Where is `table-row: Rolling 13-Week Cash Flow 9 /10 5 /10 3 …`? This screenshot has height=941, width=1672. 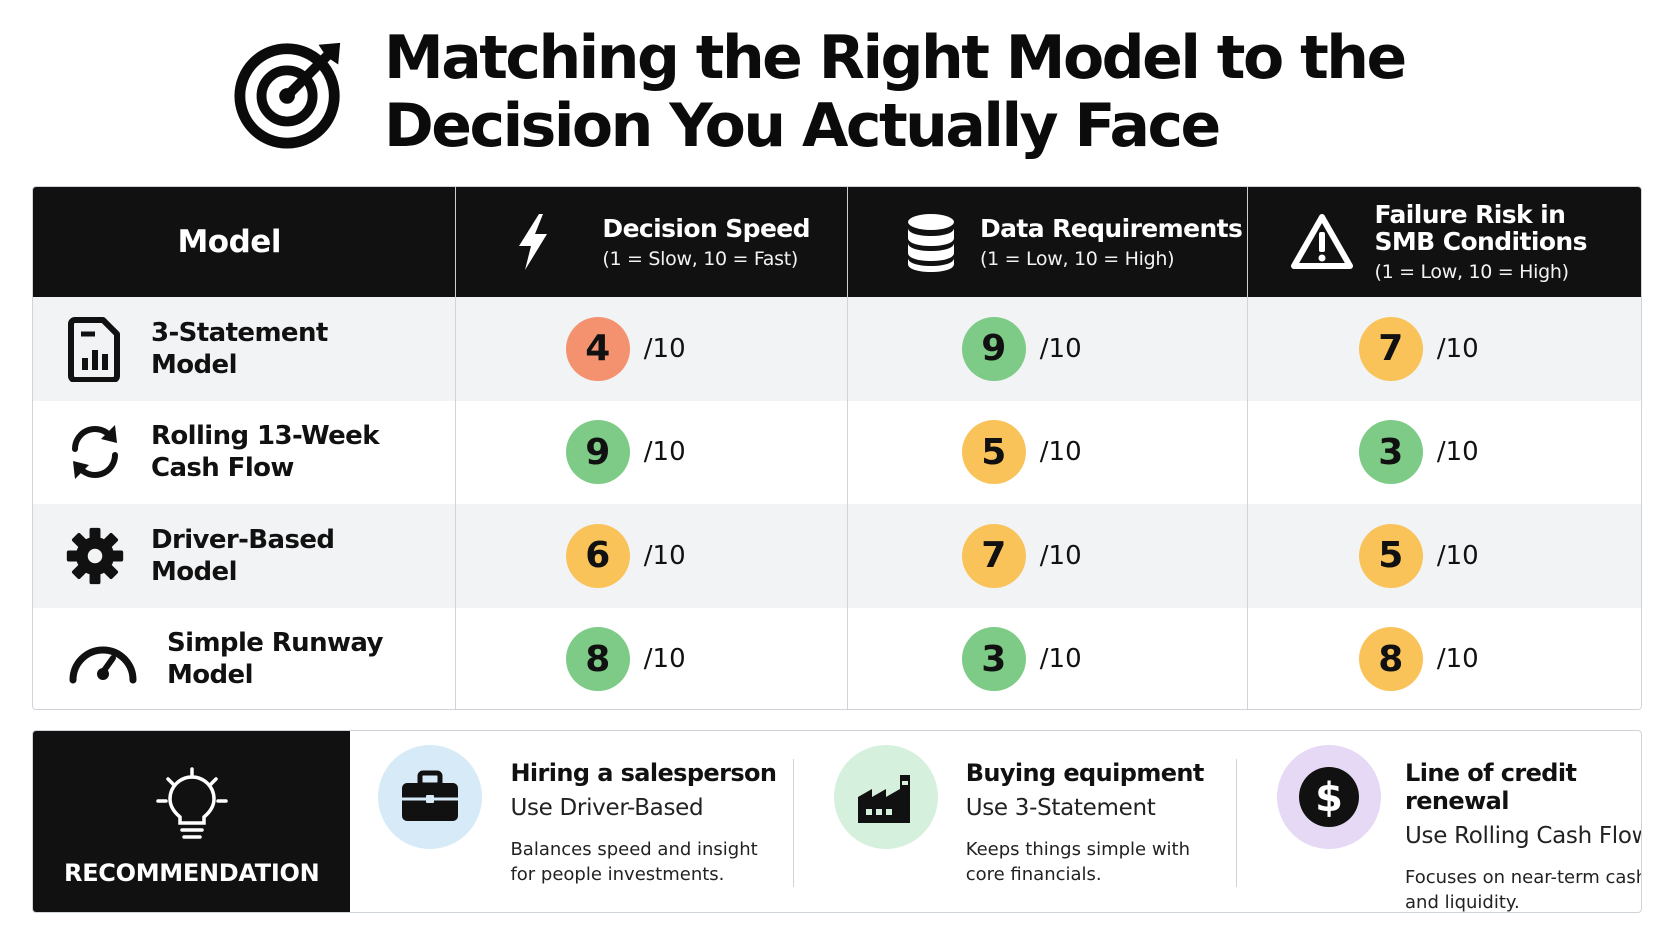 table-row: Rolling 13-Week Cash Flow 9 /10 5 /10 3 … is located at coordinates (837, 452).